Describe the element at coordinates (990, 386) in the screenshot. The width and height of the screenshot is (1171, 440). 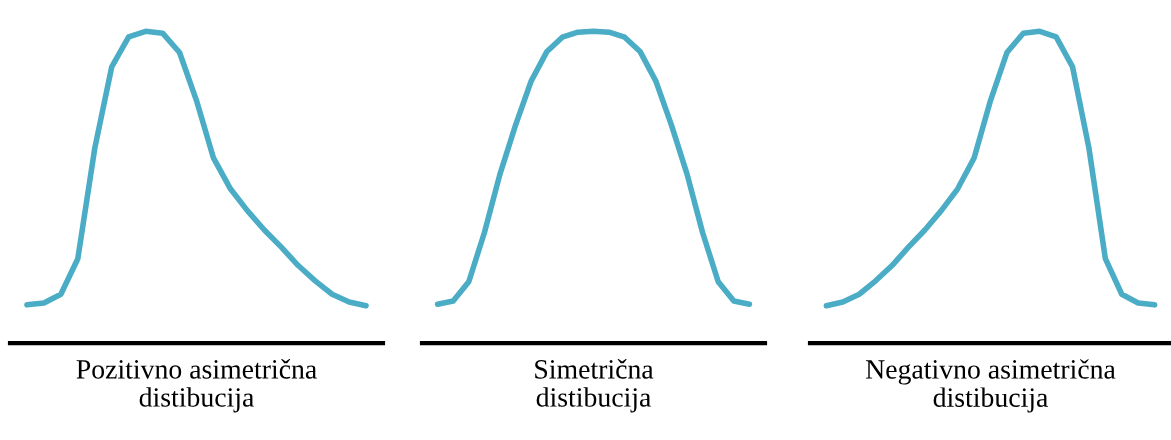
I see `x-axis-title: Negativno asimetrična distibucija` at that location.